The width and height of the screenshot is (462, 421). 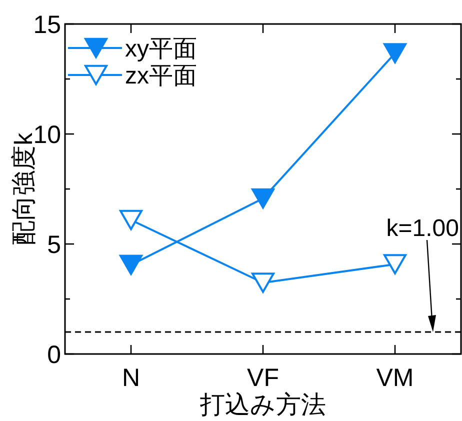 I want to click on legend-label: zx平面, so click(x=161, y=76).